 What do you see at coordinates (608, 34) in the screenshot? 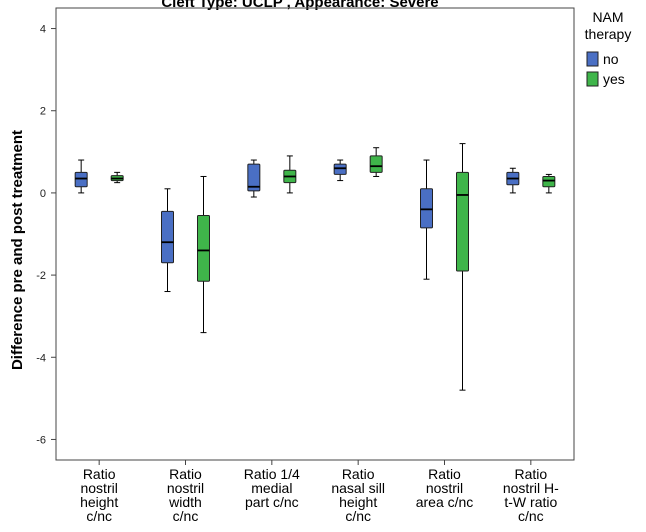
I see `legend-title: therapy` at bounding box center [608, 34].